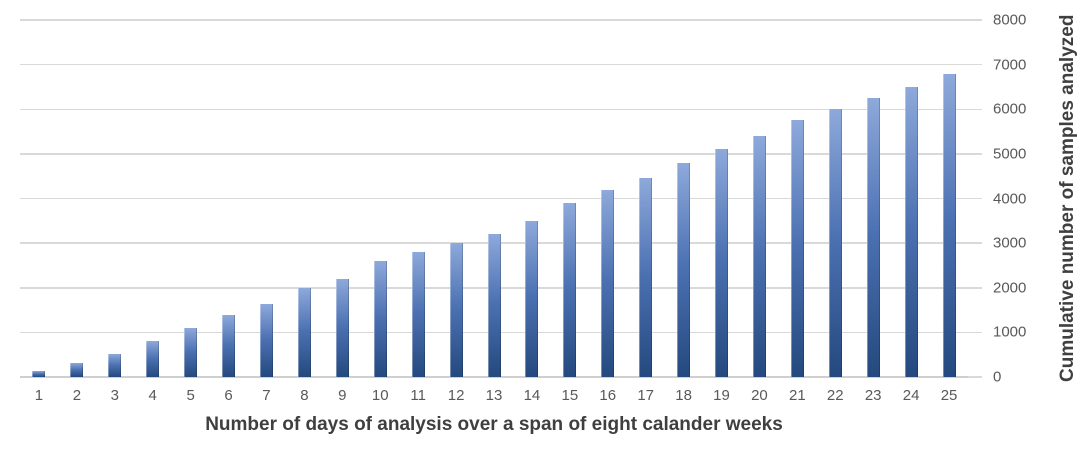  I want to click on x-axis-tick-label: 23, so click(873, 395).